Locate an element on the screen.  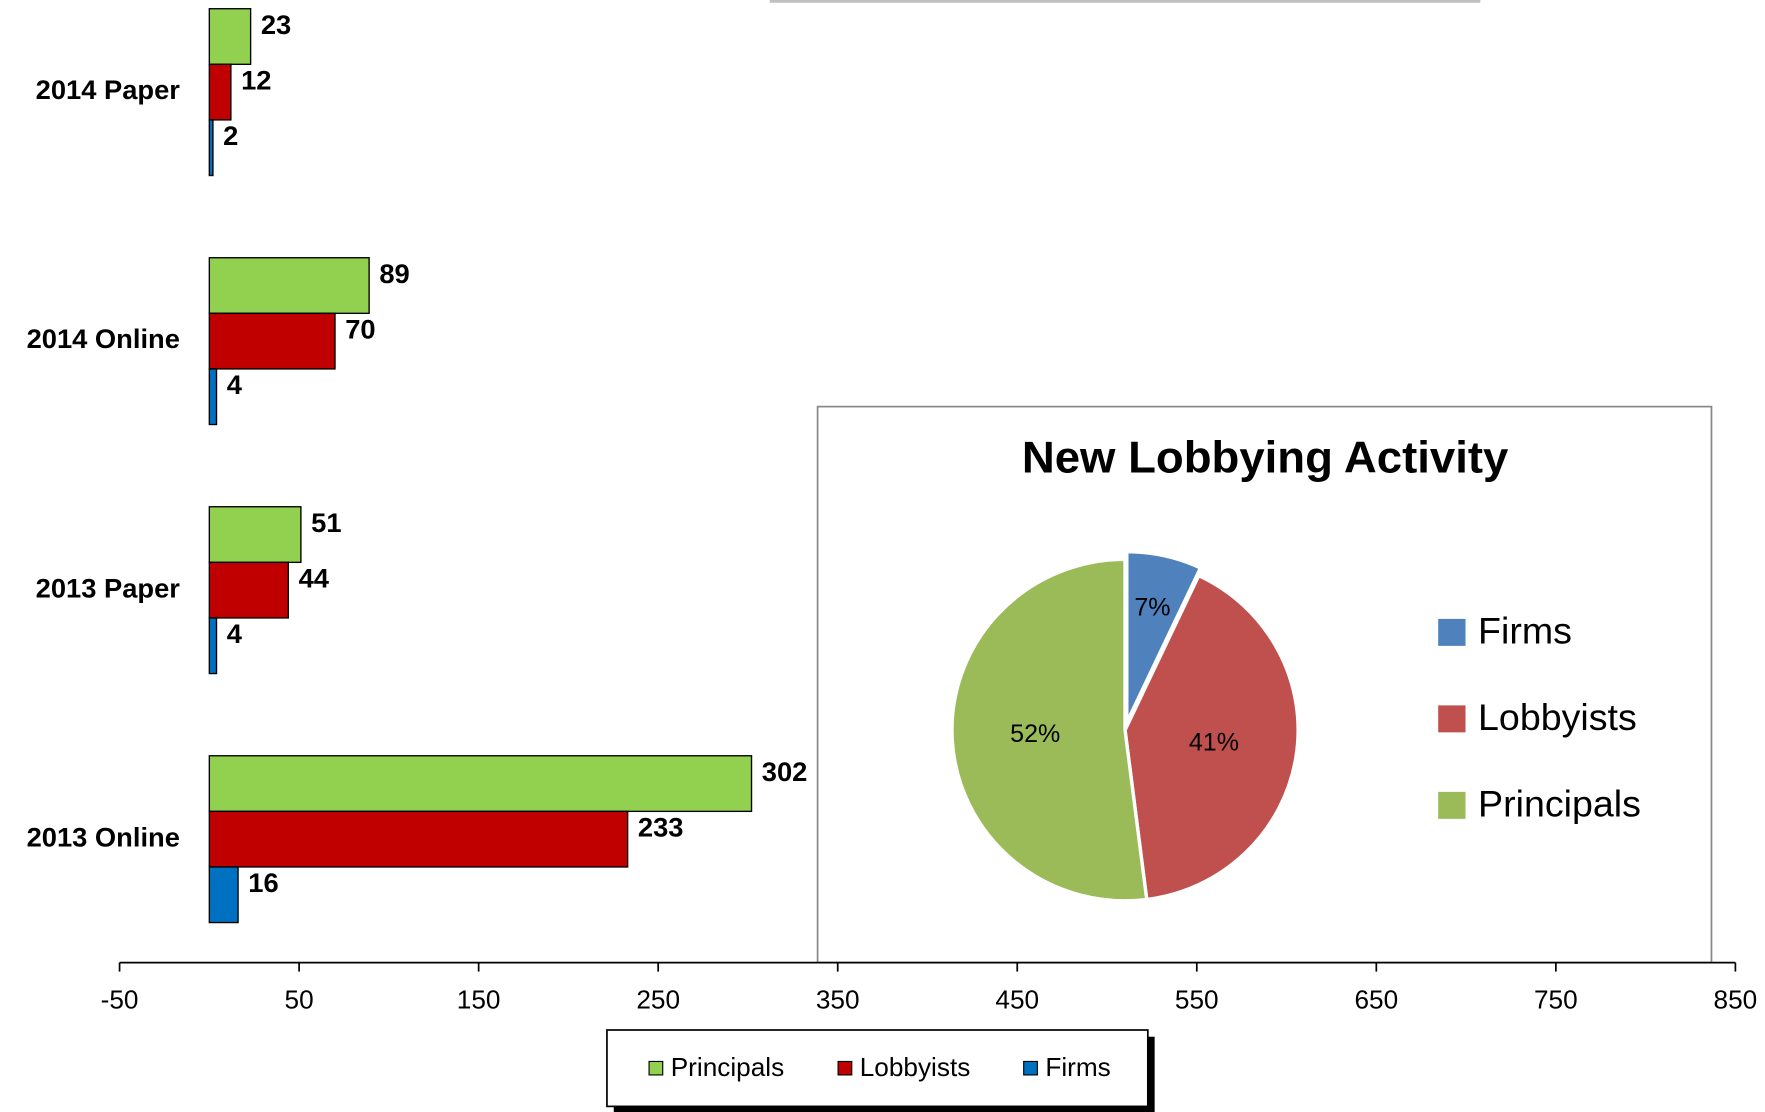
x-tick-label: 550 is located at coordinates (1197, 1000).